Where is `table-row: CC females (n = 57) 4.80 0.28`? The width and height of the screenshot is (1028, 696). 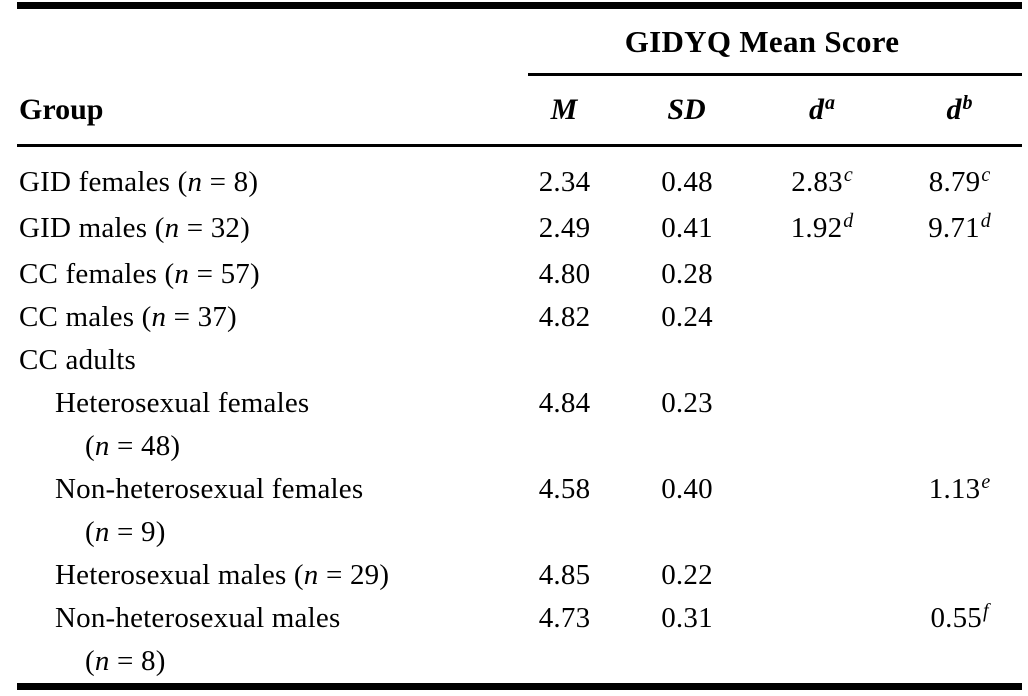
table-row: CC females (n = 57) 4.80 0.28 is located at coordinates (519, 274).